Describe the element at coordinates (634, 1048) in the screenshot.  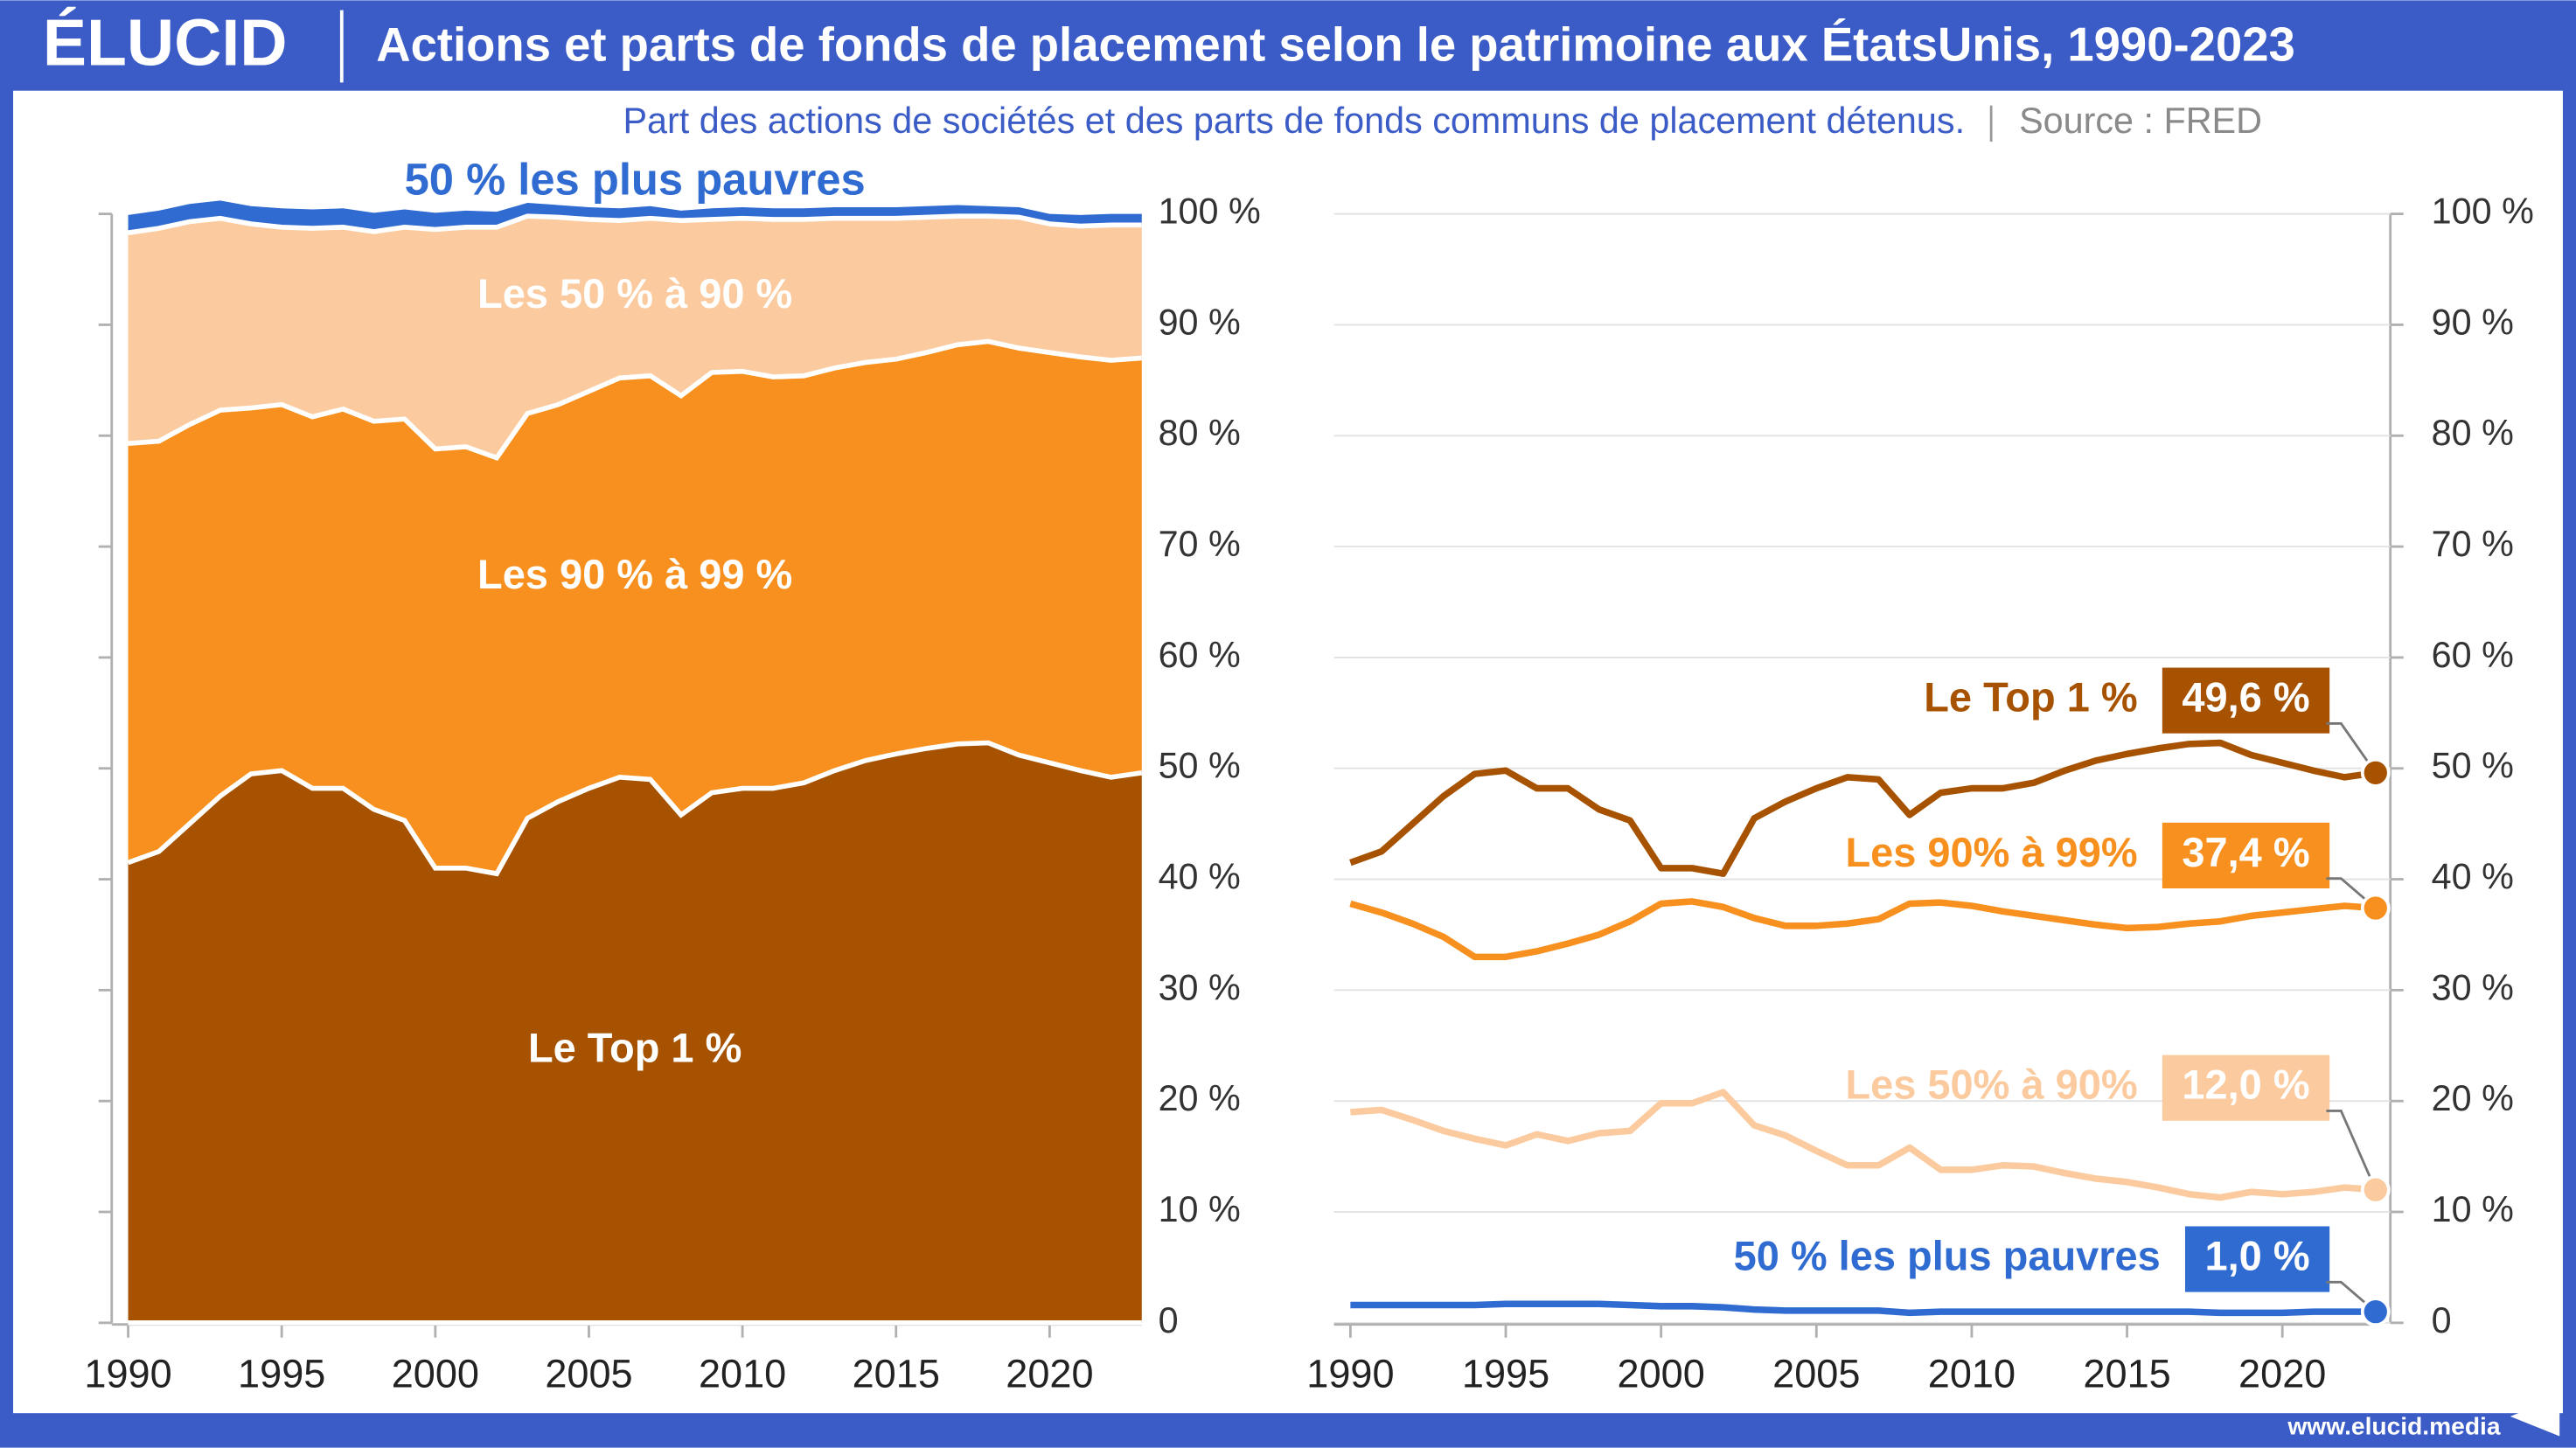
I see `area-label: Le Top 1 %` at that location.